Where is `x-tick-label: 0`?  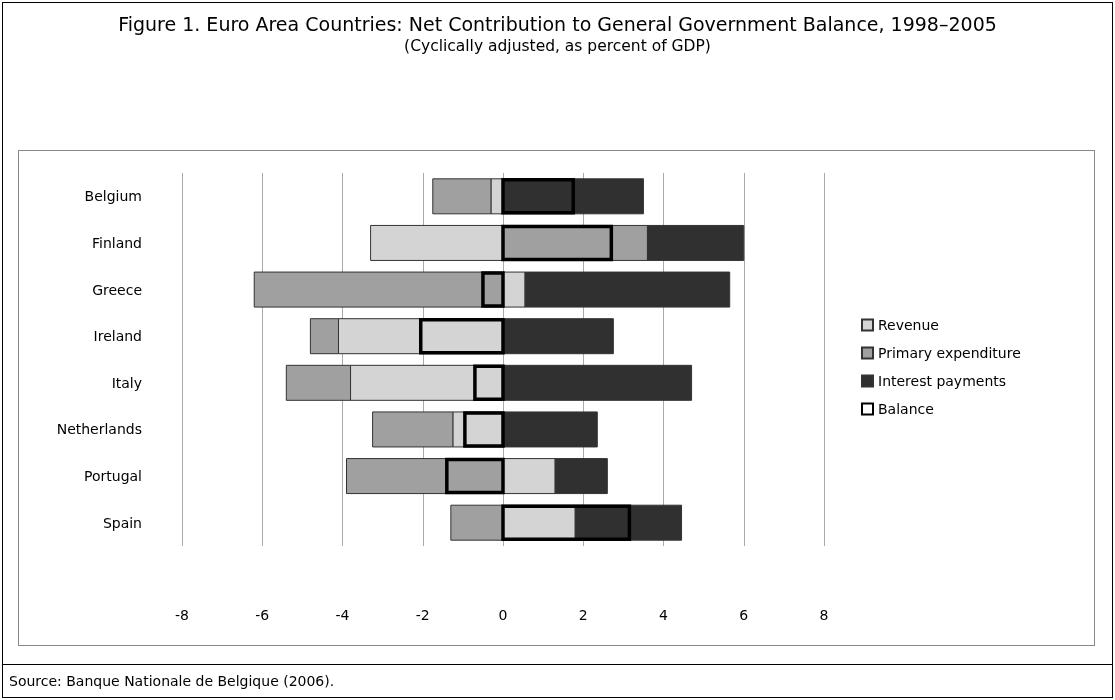 x-tick-label: 0 is located at coordinates (503, 615).